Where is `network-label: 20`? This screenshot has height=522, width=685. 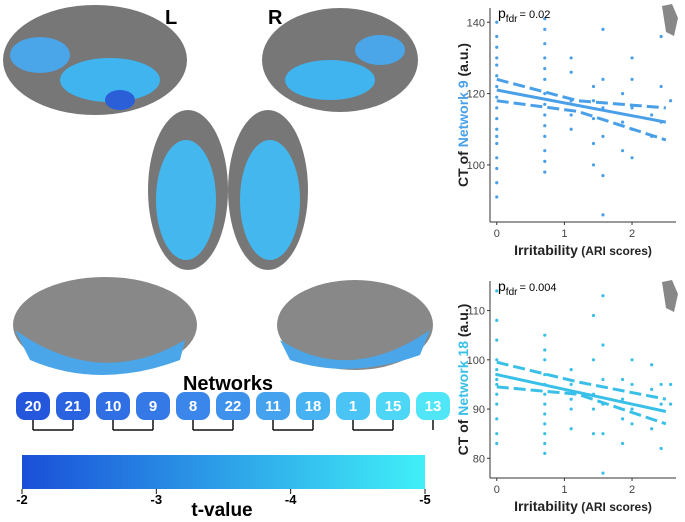
network-label: 20 is located at coordinates (33, 406).